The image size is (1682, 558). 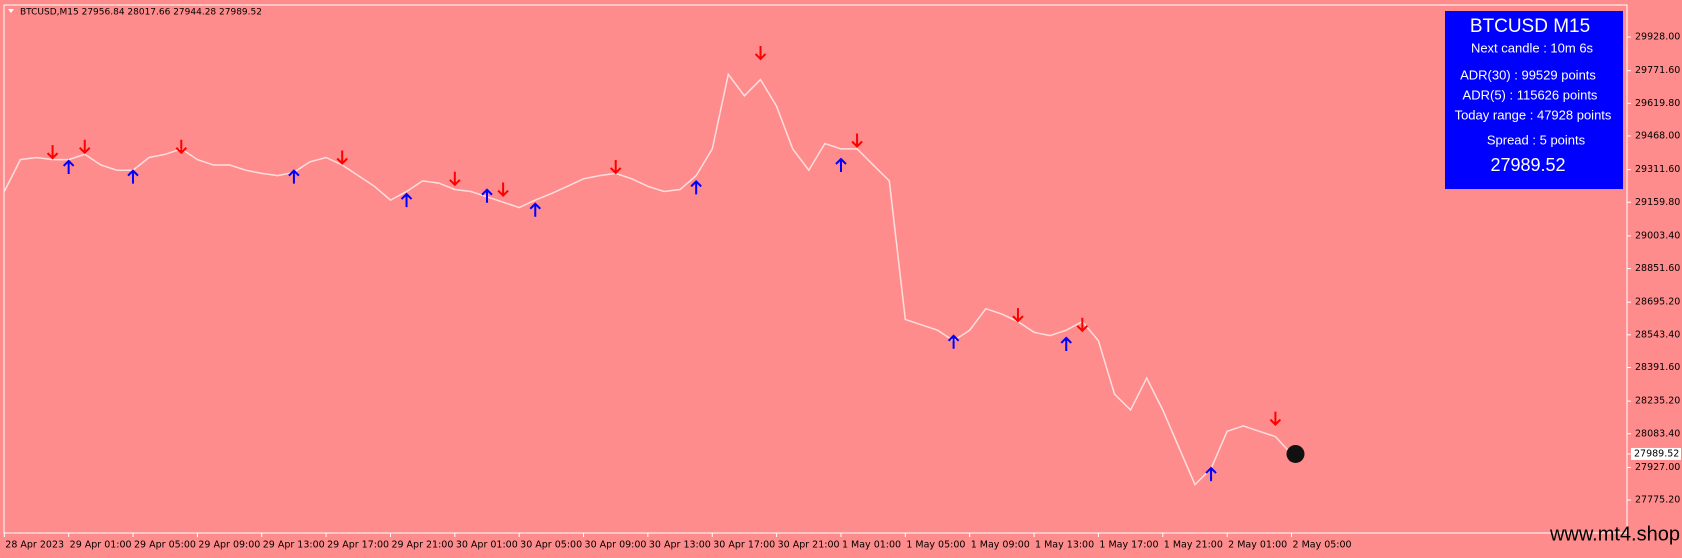 I want to click on x-tick-label: 1 May 13:00, so click(x=1064, y=545).